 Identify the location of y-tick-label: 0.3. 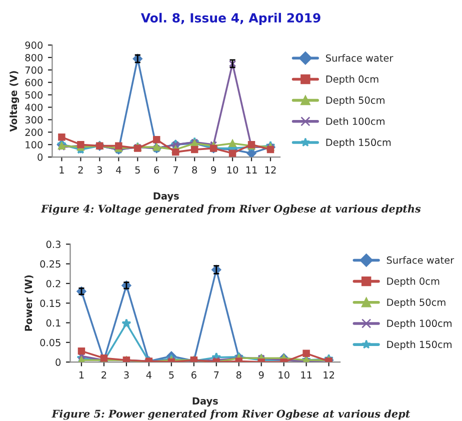
(53, 244).